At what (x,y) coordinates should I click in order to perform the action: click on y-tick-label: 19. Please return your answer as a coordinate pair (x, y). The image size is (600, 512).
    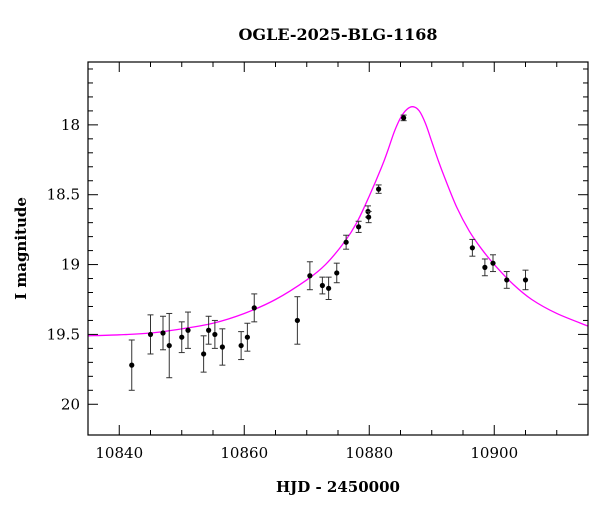
    Looking at the image, I should click on (70, 265).